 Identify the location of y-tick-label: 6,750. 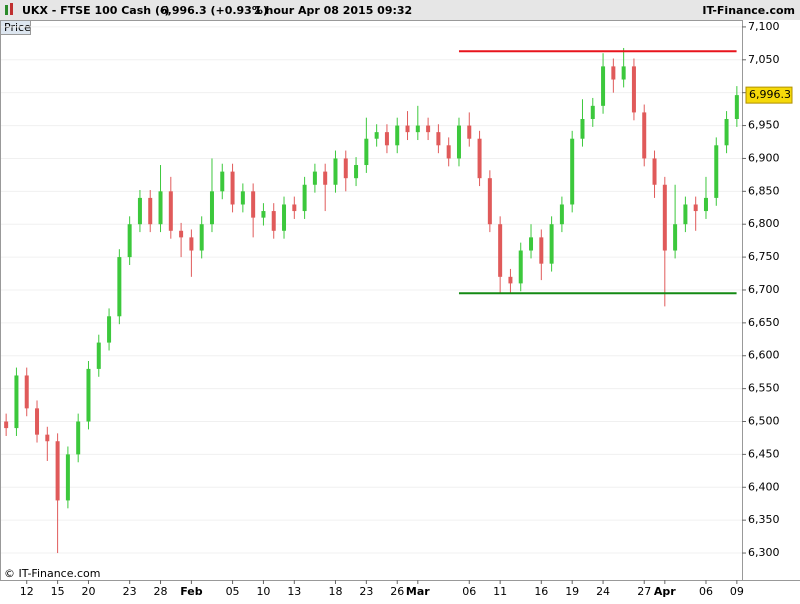
(764, 256).